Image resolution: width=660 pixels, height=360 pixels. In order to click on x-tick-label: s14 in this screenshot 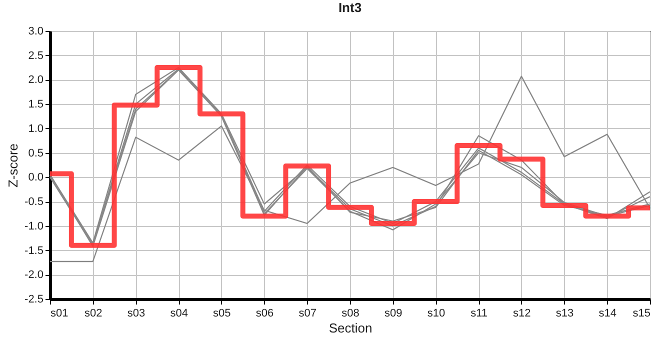, I will do `click(607, 314)`.